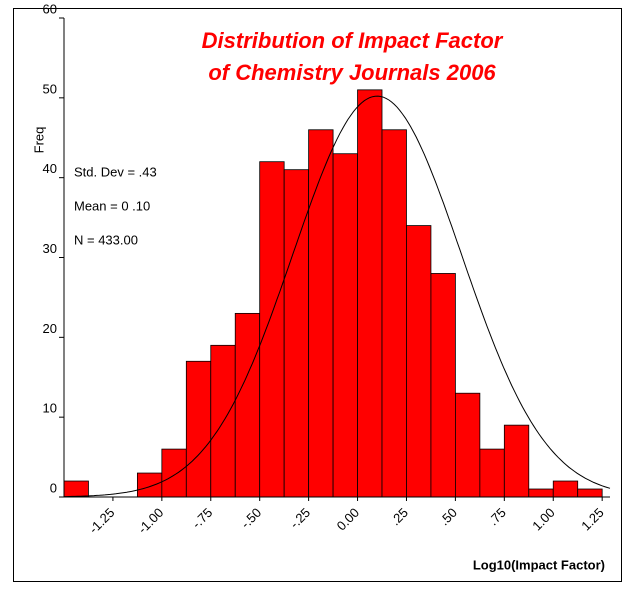  I want to click on y-tick-label: 20, so click(50, 328).